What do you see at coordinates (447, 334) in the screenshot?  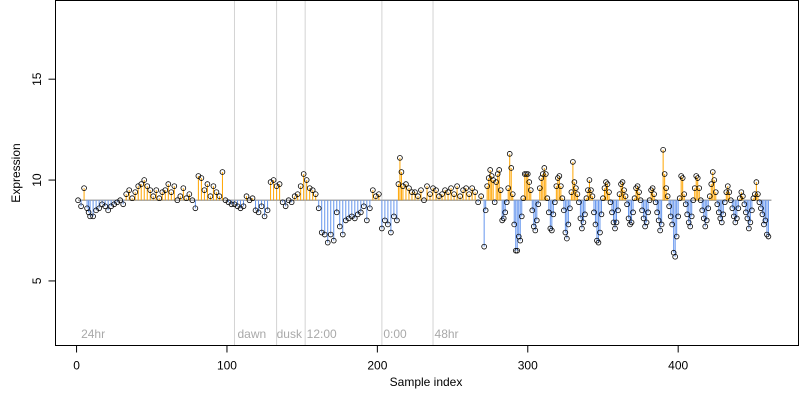 I see `annotation-label: 48hr` at bounding box center [447, 334].